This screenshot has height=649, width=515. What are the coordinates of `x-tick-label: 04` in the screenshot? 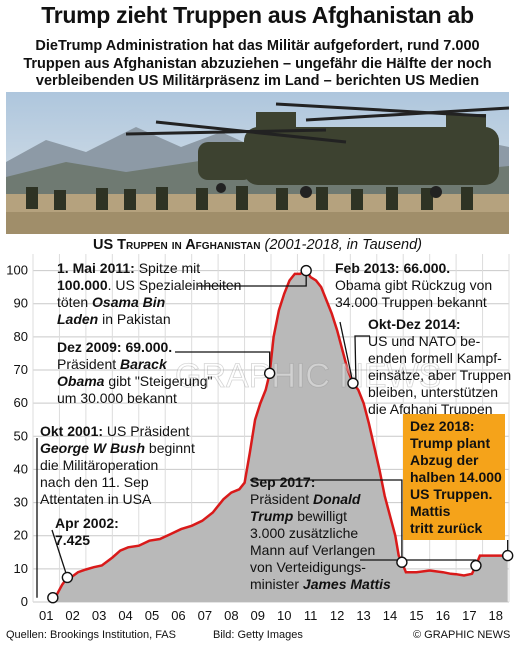 It's located at (125, 615).